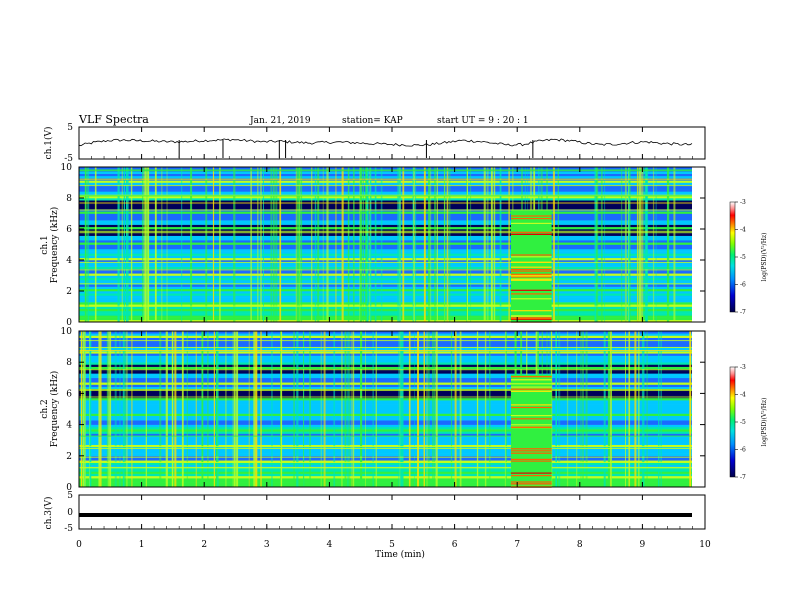 This screenshot has width=792, height=616. What do you see at coordinates (67, 332) in the screenshot?
I see `ytick-label: 10` at bounding box center [67, 332].